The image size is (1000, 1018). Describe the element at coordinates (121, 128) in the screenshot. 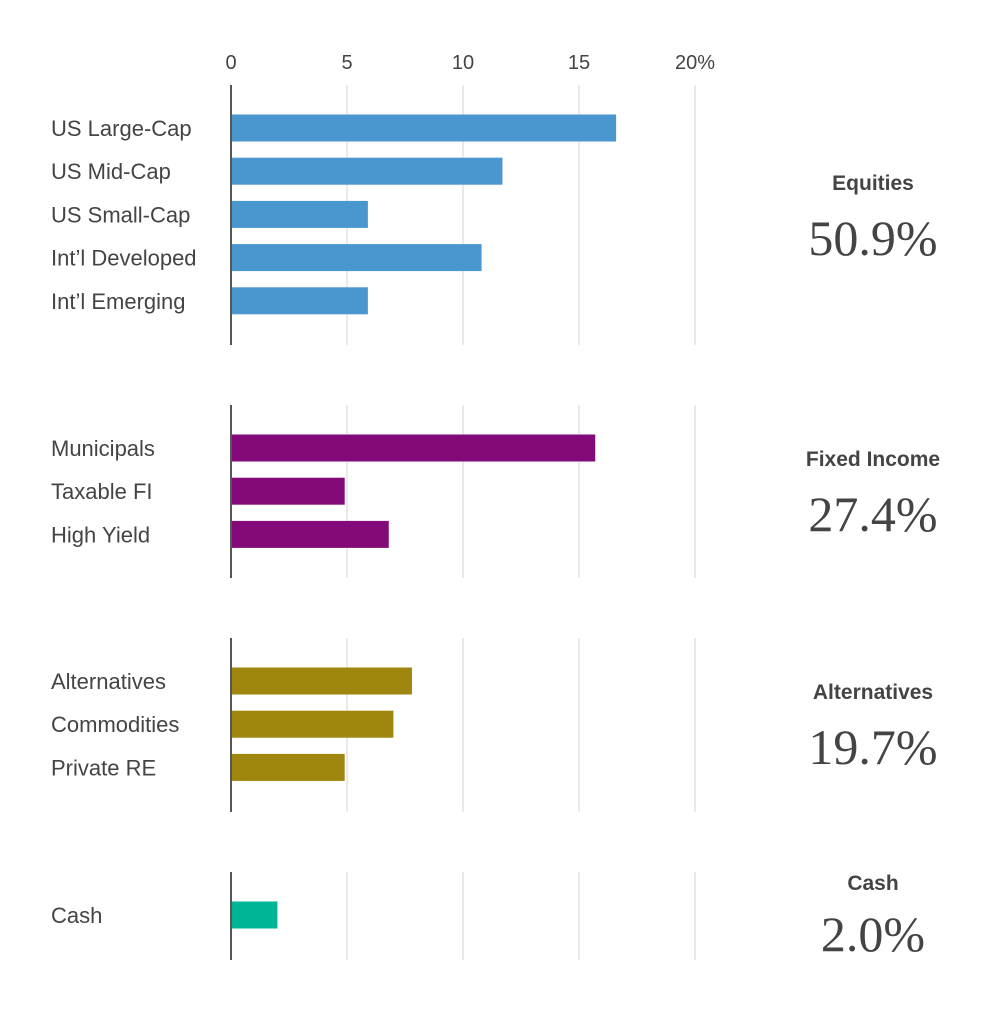

I see `category-label: US Large-Cap` at that location.